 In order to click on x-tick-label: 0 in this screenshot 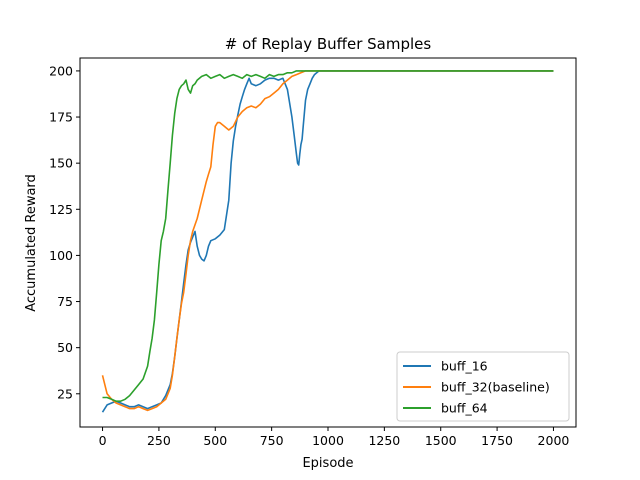, I will do `click(103, 440)`.